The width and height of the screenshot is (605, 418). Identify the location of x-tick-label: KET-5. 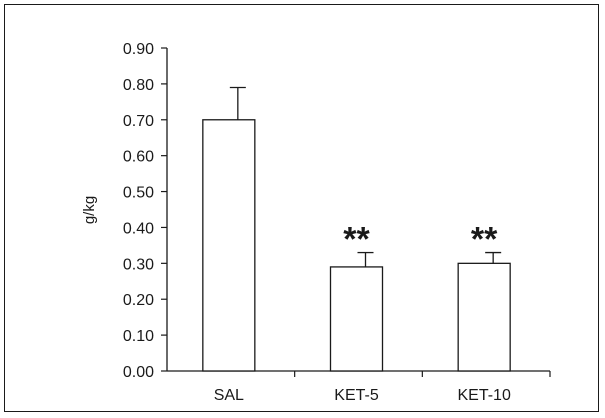
(356, 395).